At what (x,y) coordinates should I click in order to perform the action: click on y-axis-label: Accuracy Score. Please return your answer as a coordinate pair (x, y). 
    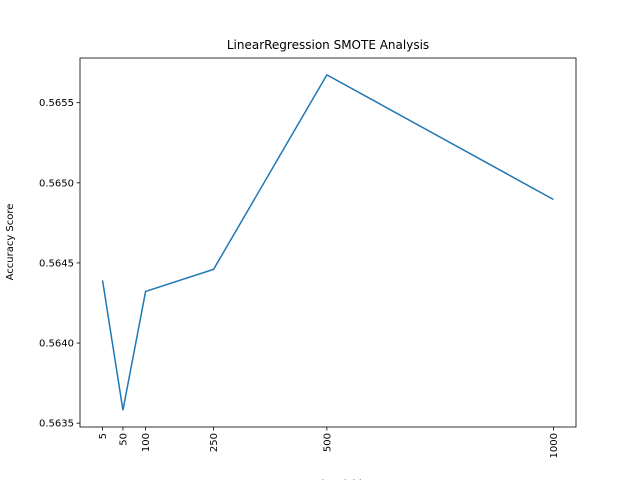
    Looking at the image, I should click on (10, 242).